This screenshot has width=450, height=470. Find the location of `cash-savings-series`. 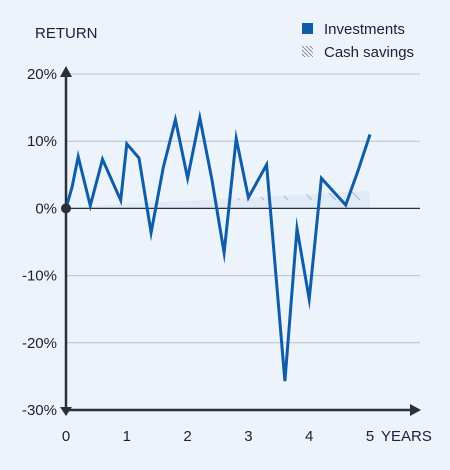

cash-savings-series is located at coordinates (218, 199).